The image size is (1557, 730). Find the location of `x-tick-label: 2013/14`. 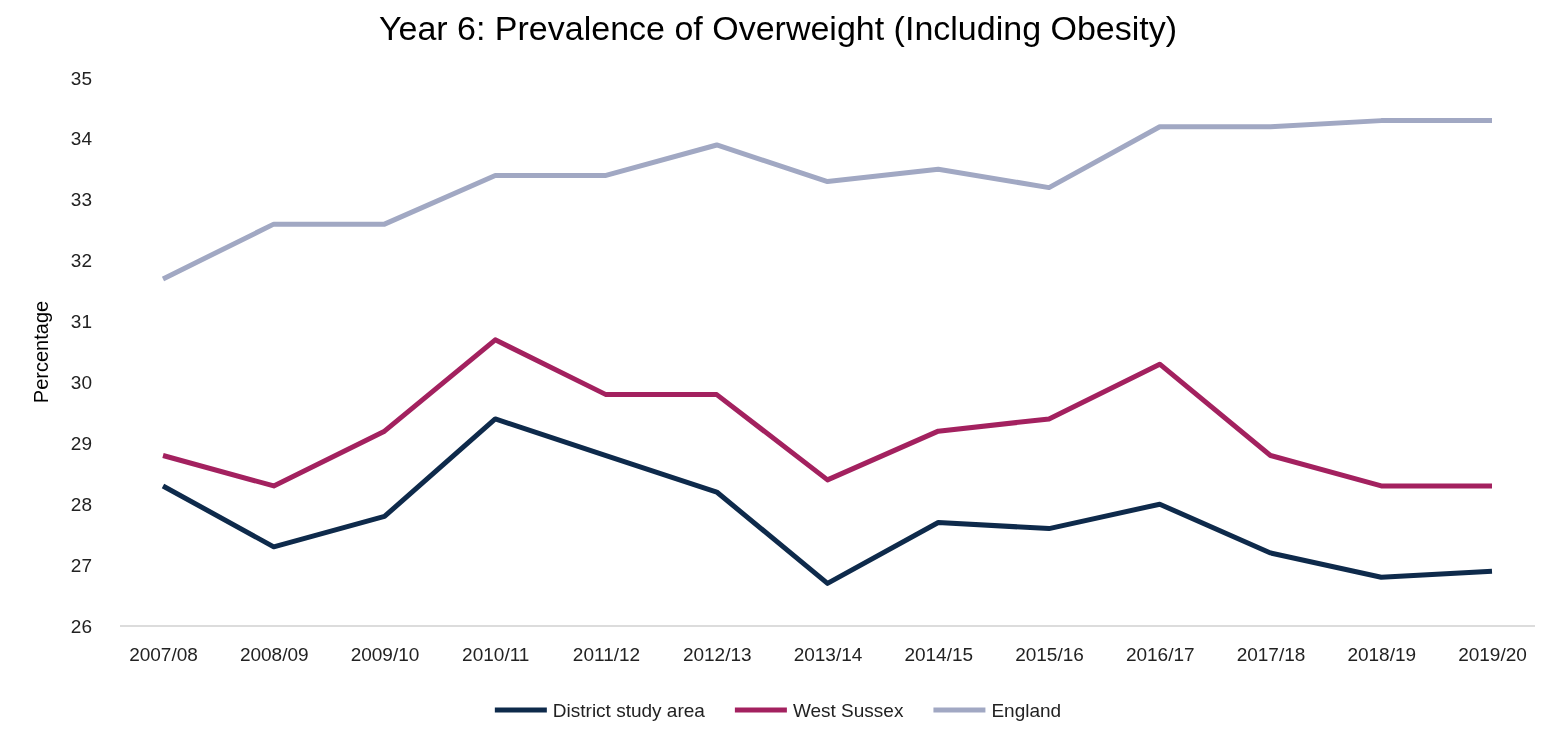

x-tick-label: 2013/14 is located at coordinates (828, 655).